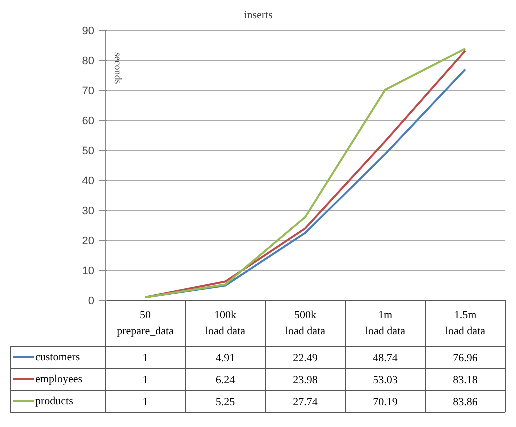 The height and width of the screenshot is (427, 516). Describe the element at coordinates (465, 380) in the screenshot. I see `data-label: 83.18` at that location.